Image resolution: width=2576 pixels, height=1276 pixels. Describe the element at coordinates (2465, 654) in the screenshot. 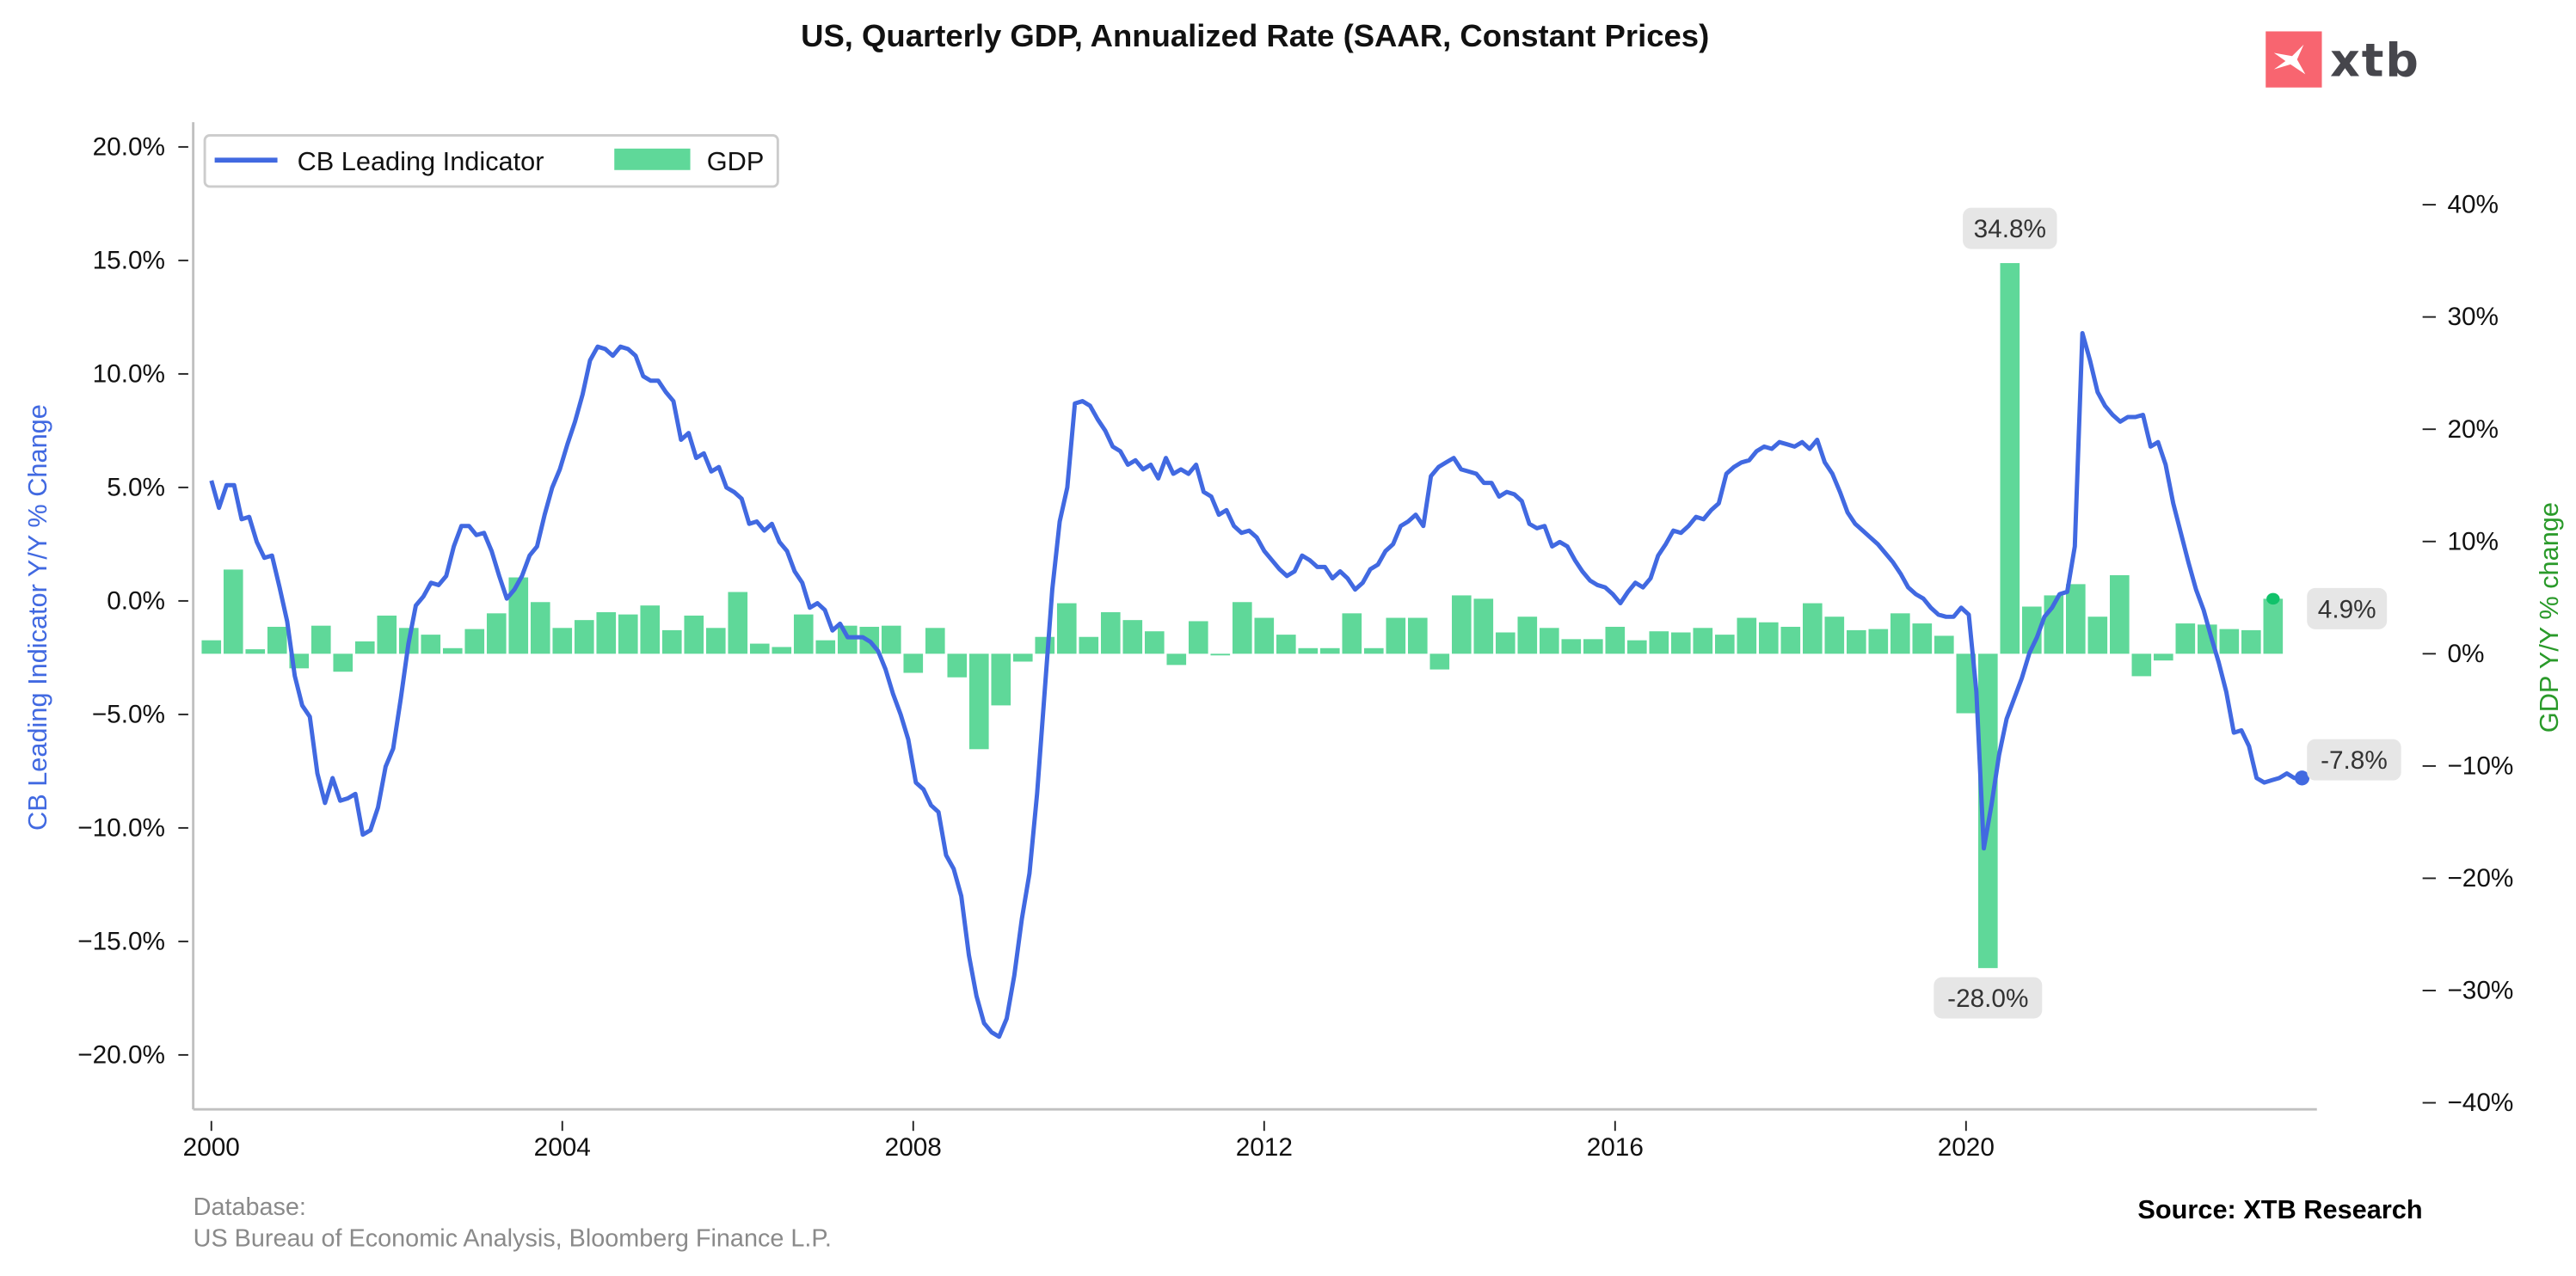

I see `y-right-tick-label: 0%` at that location.